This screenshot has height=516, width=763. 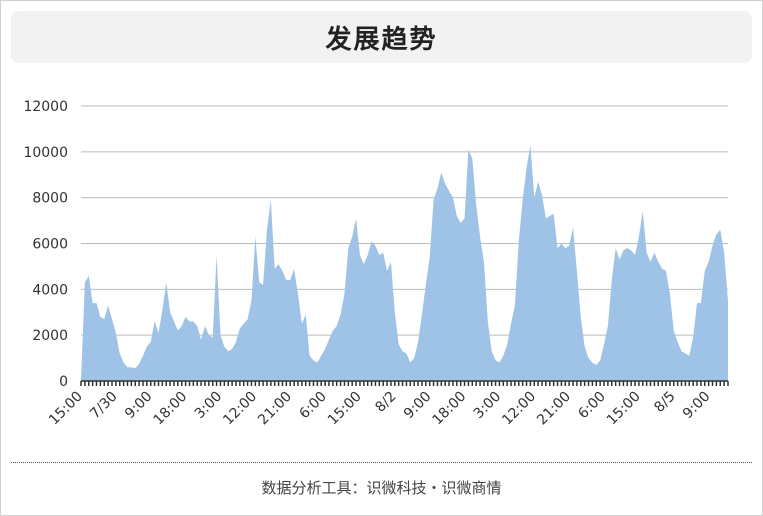 What do you see at coordinates (63, 382) in the screenshot?
I see `y-tick-label: 0` at bounding box center [63, 382].